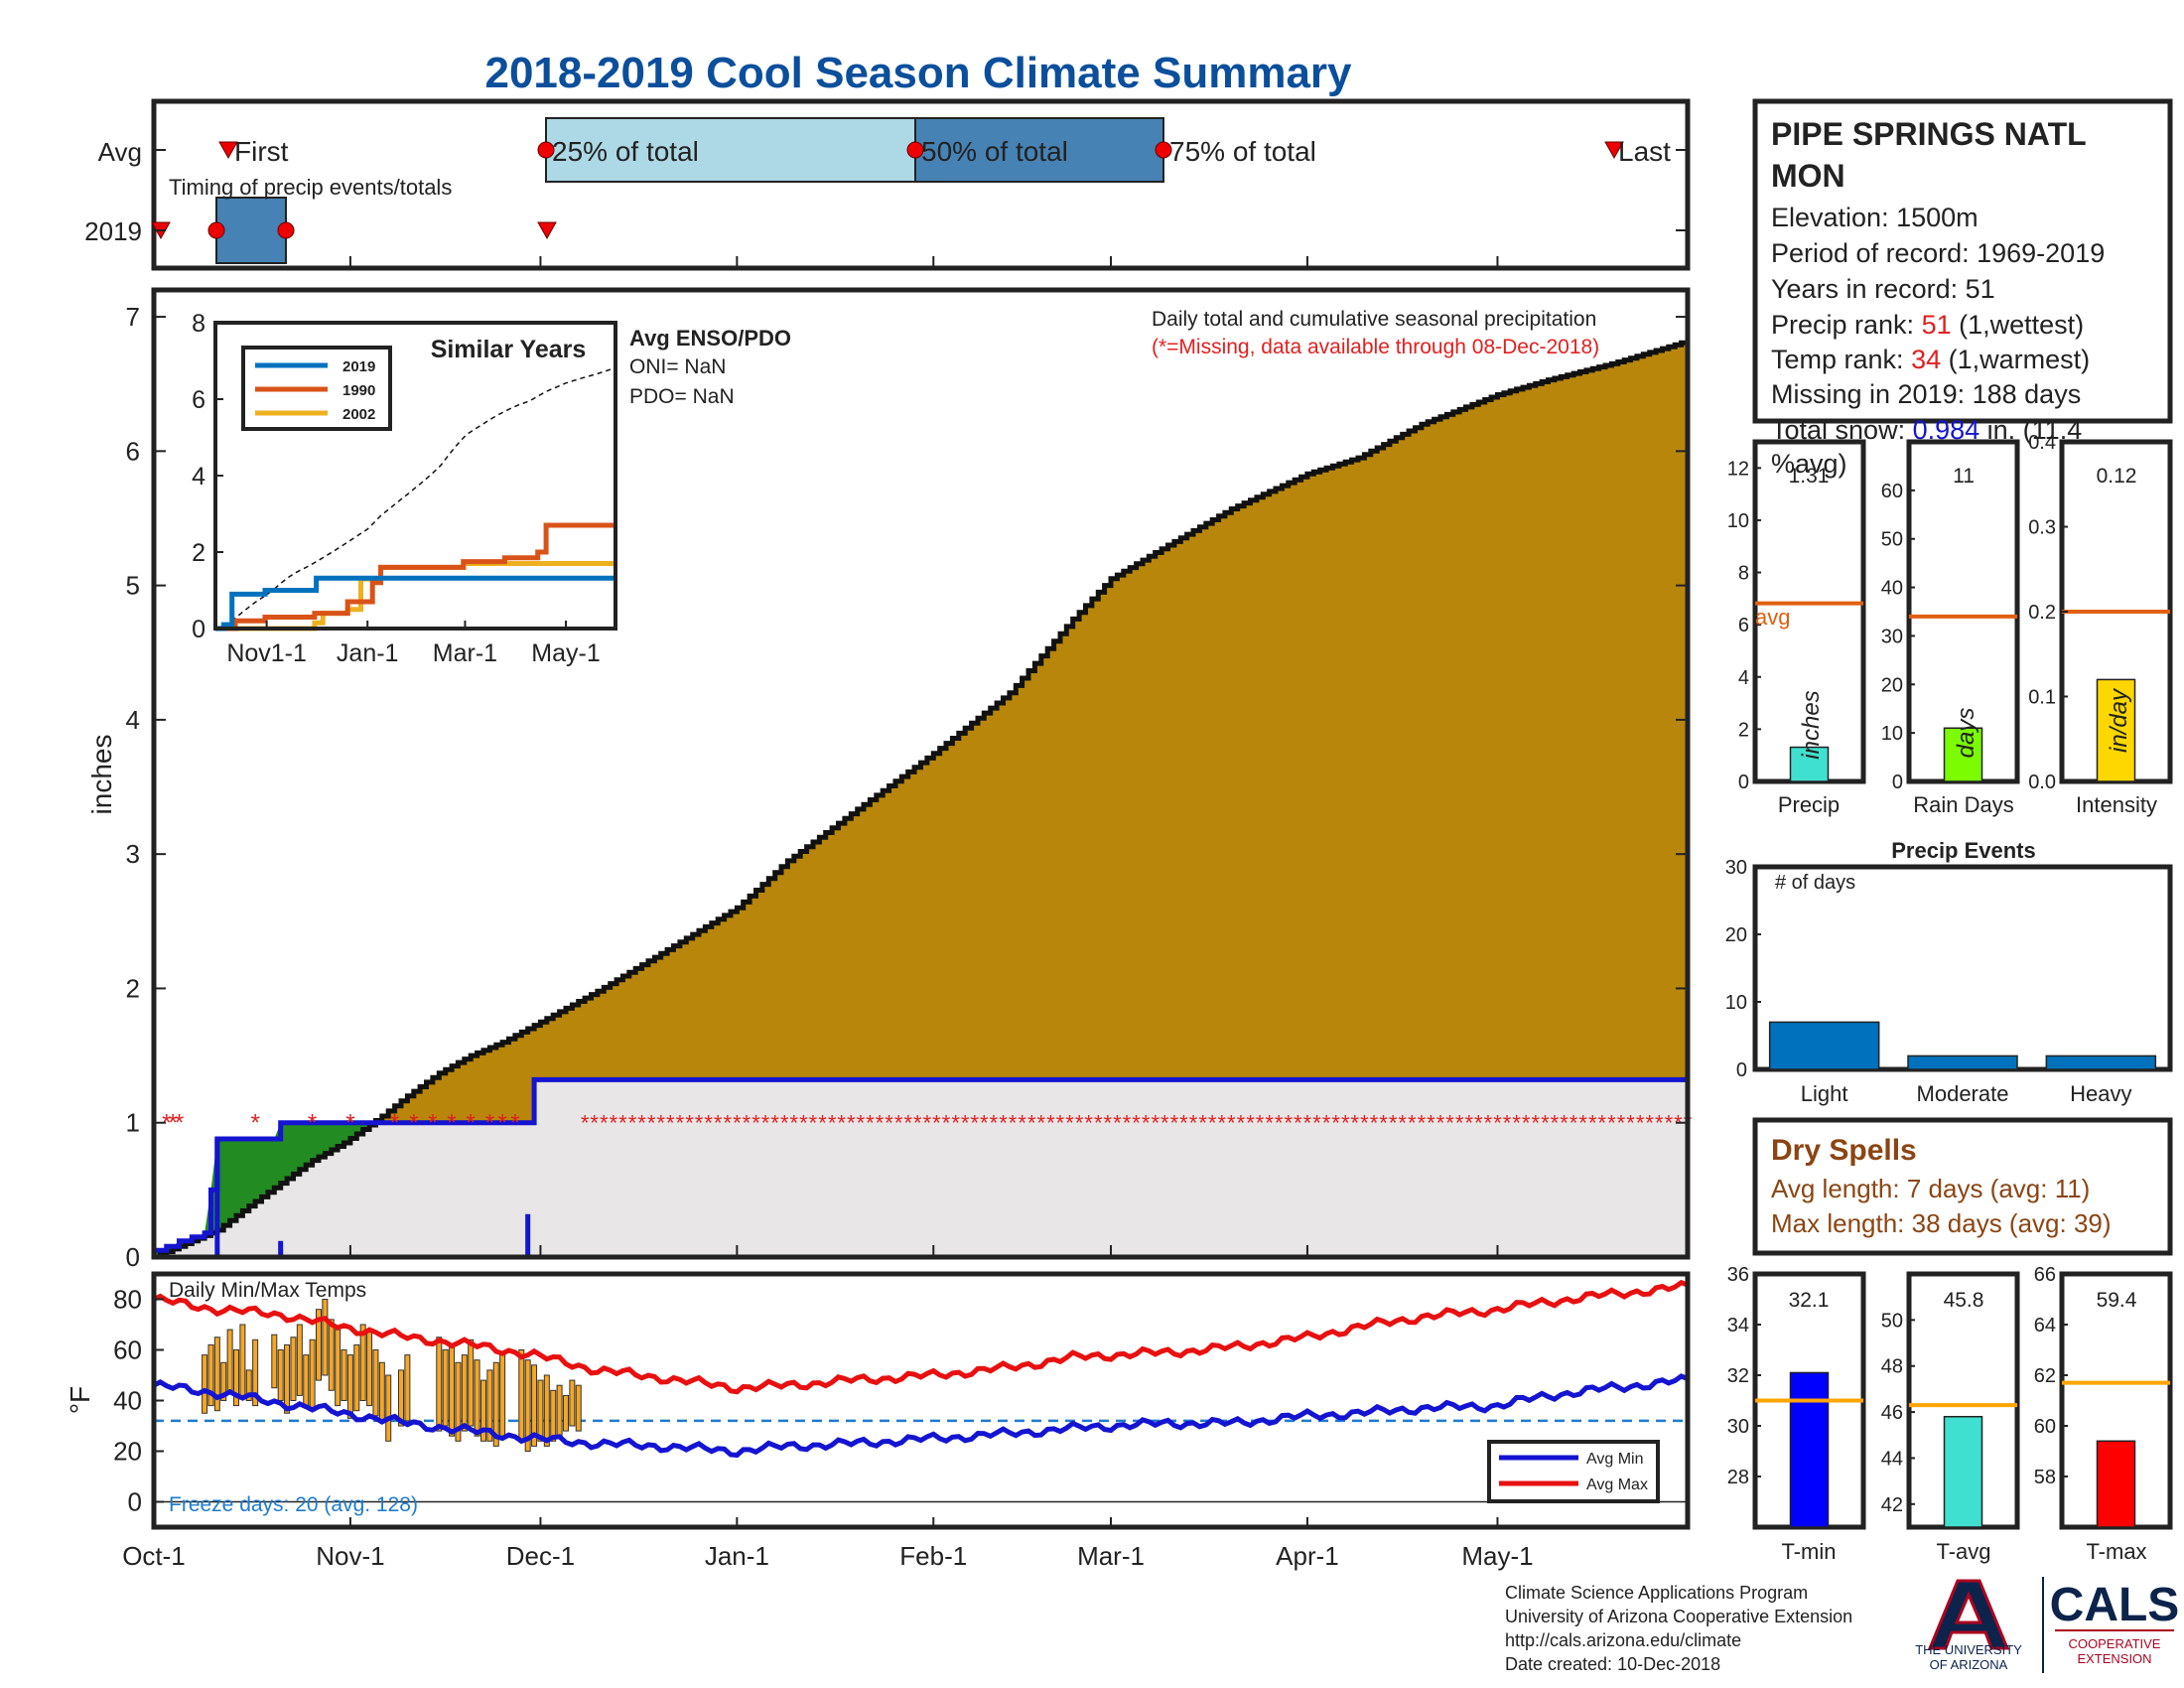 The width and height of the screenshot is (2184, 1688). Describe the element at coordinates (699, 1123) in the screenshot. I see `missing-star-late-12: *` at that location.